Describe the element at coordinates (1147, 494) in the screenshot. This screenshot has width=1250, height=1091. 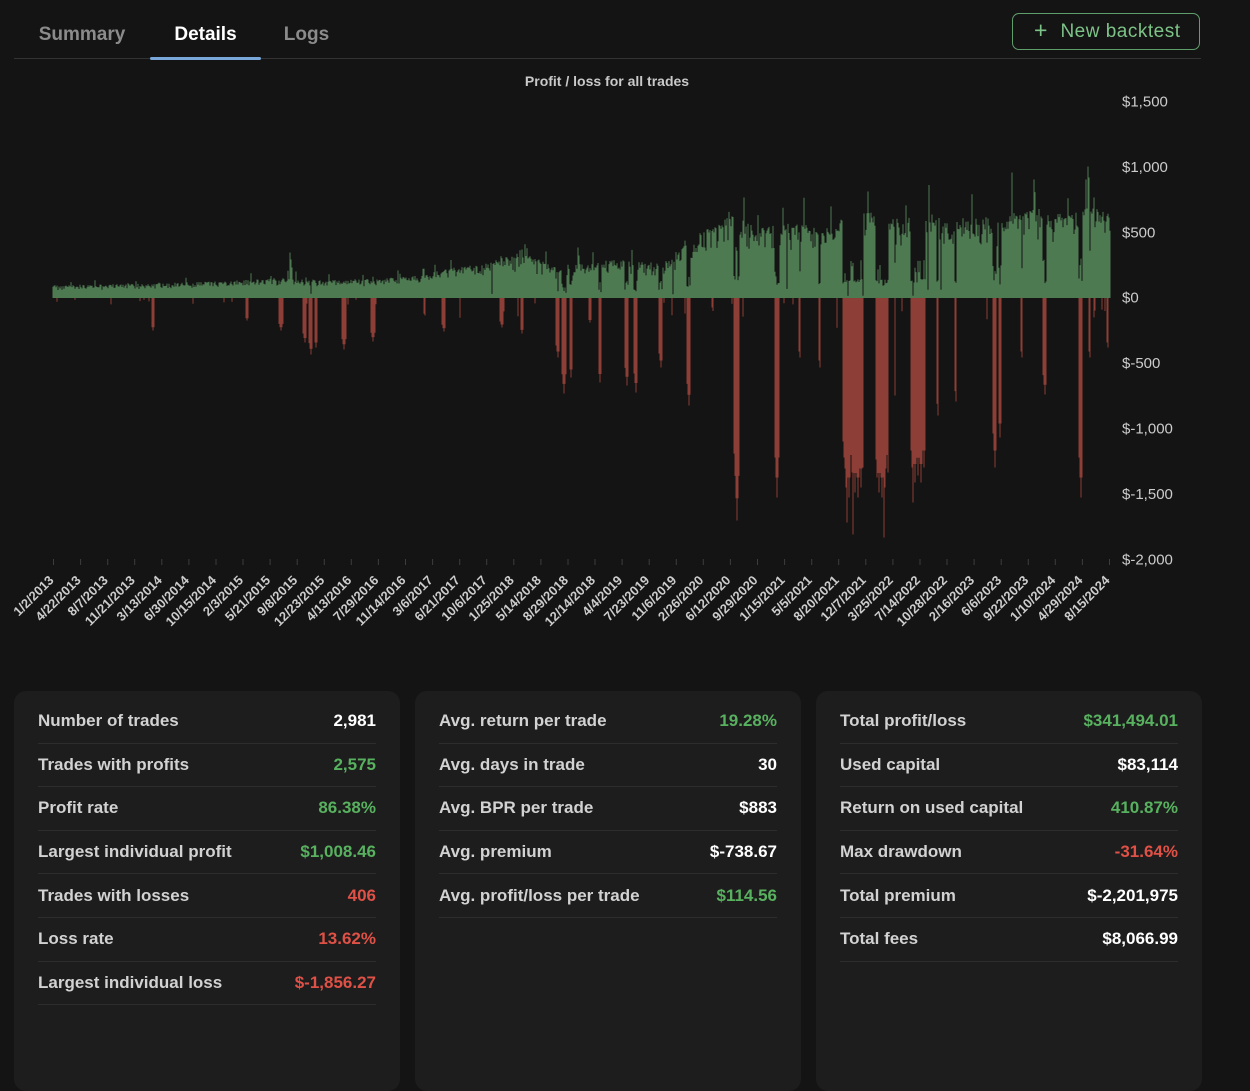
I see `svg-text: $-1,500` at that location.